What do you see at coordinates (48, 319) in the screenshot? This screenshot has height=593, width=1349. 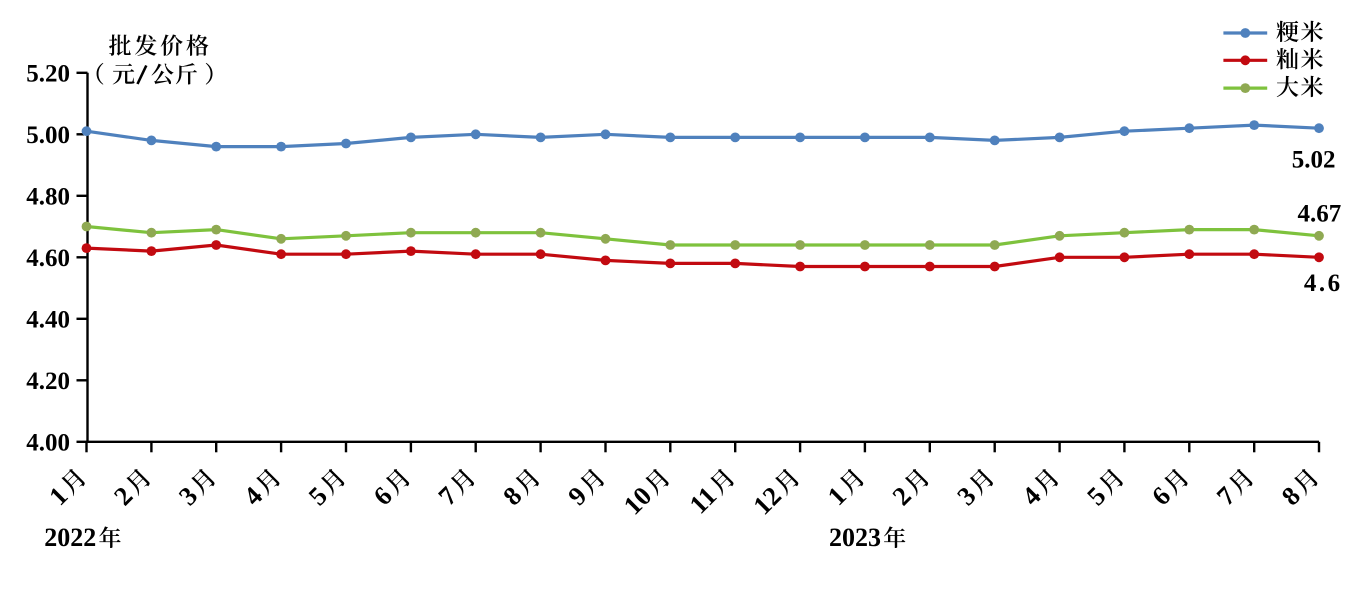 I see `svg-text: 4.40` at bounding box center [48, 319].